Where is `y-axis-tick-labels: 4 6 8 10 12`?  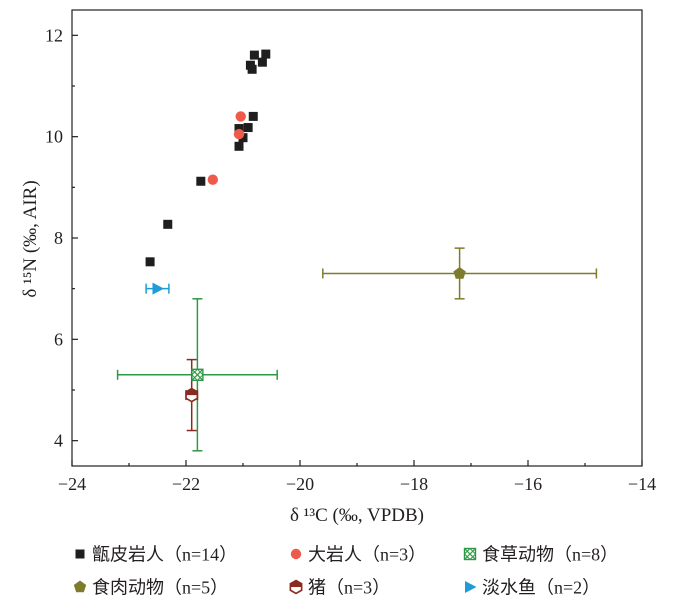
y-axis-tick-labels: 4 6 8 10 12 is located at coordinates (54, 237).